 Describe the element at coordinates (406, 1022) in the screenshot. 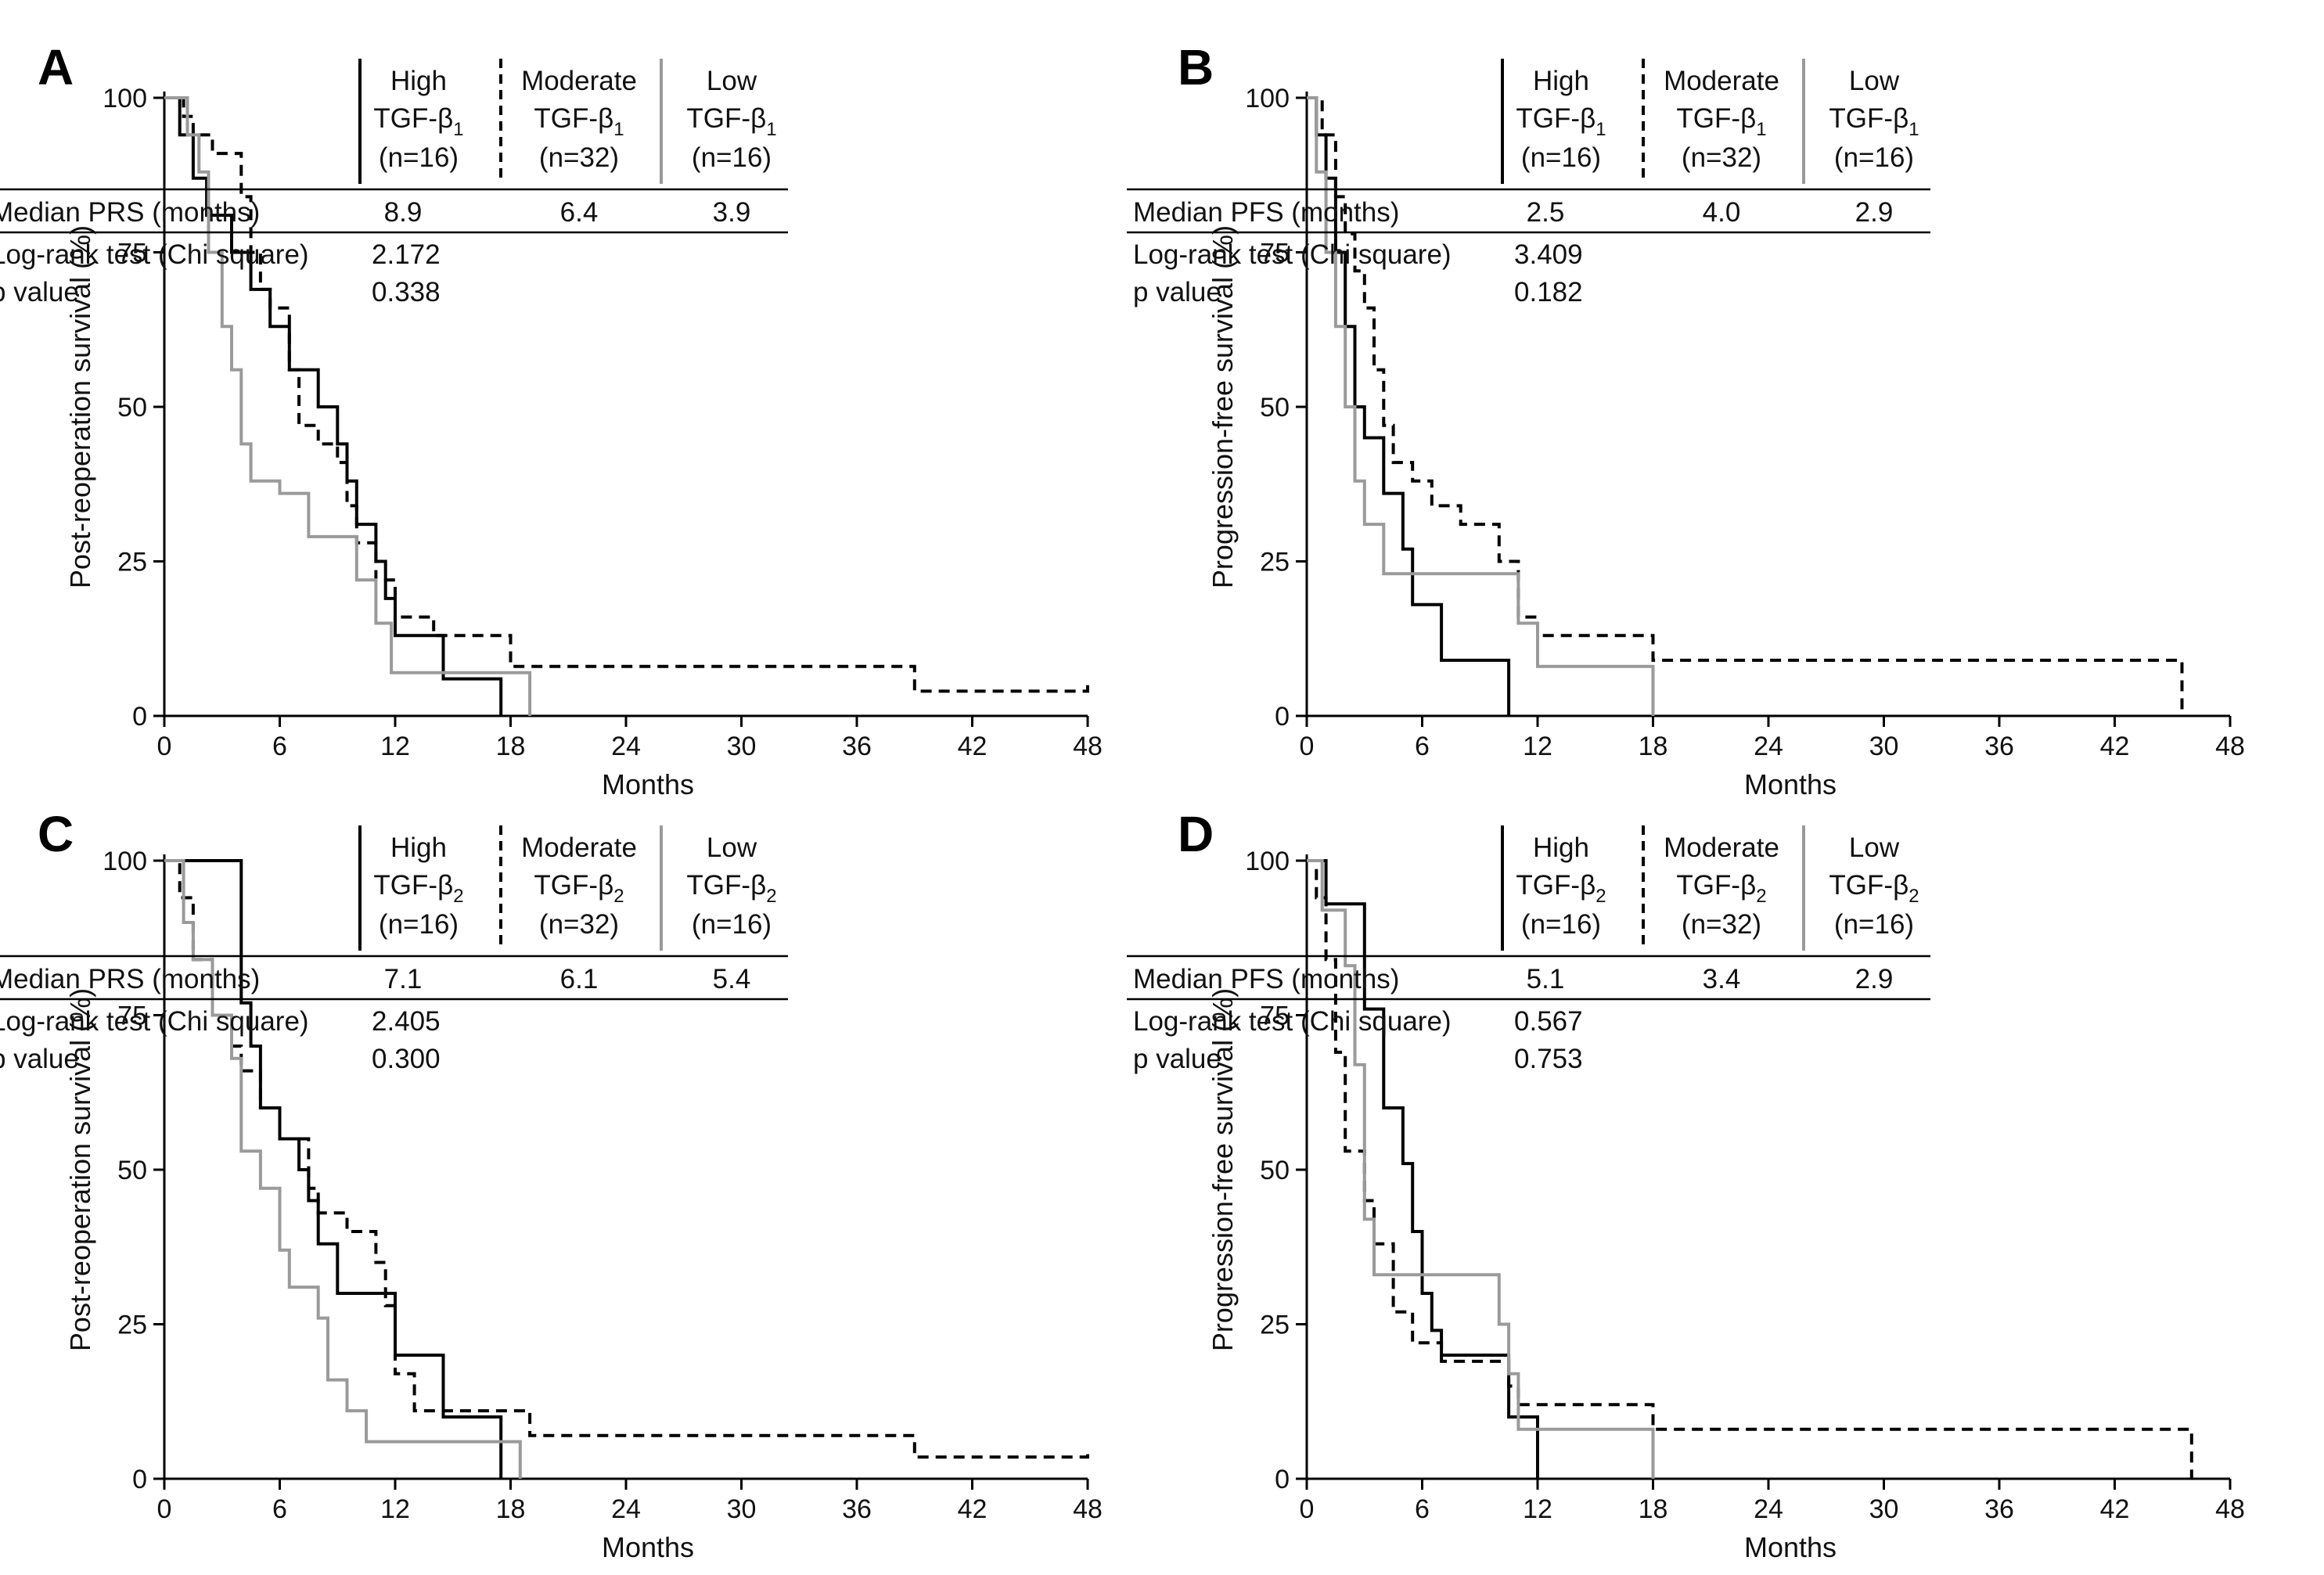

I see `logrank-value: 2.405` at that location.